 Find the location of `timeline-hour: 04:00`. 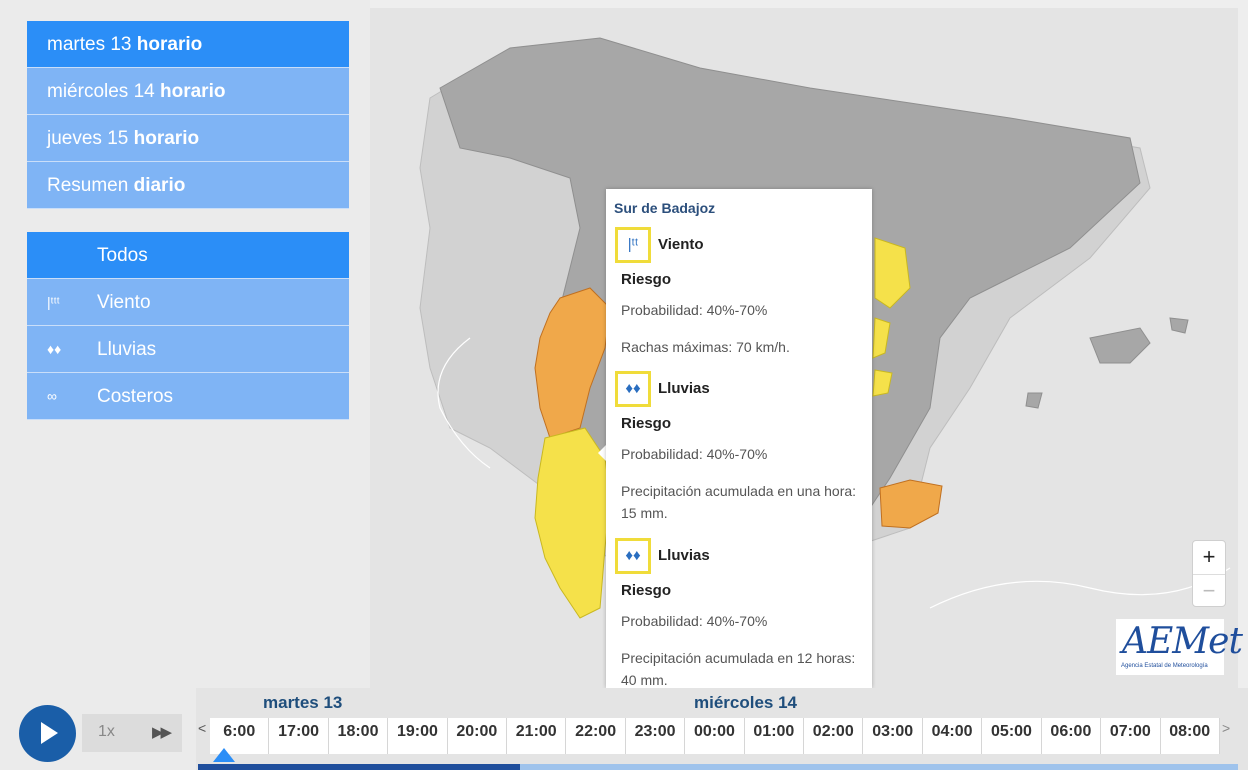

timeline-hour: 04:00 is located at coordinates (953, 736).